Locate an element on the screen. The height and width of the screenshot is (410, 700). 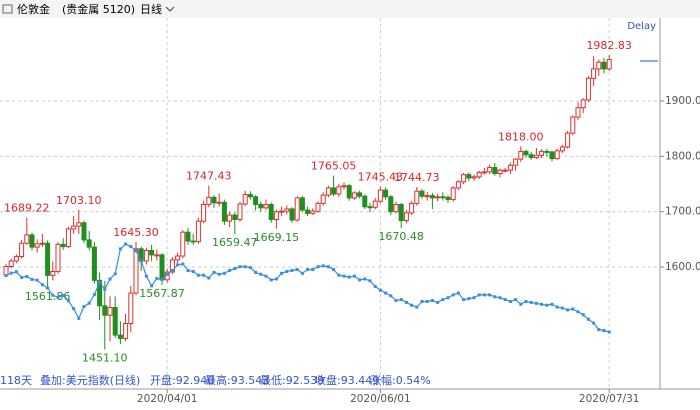
toolbar is located at coordinates (350, 9).